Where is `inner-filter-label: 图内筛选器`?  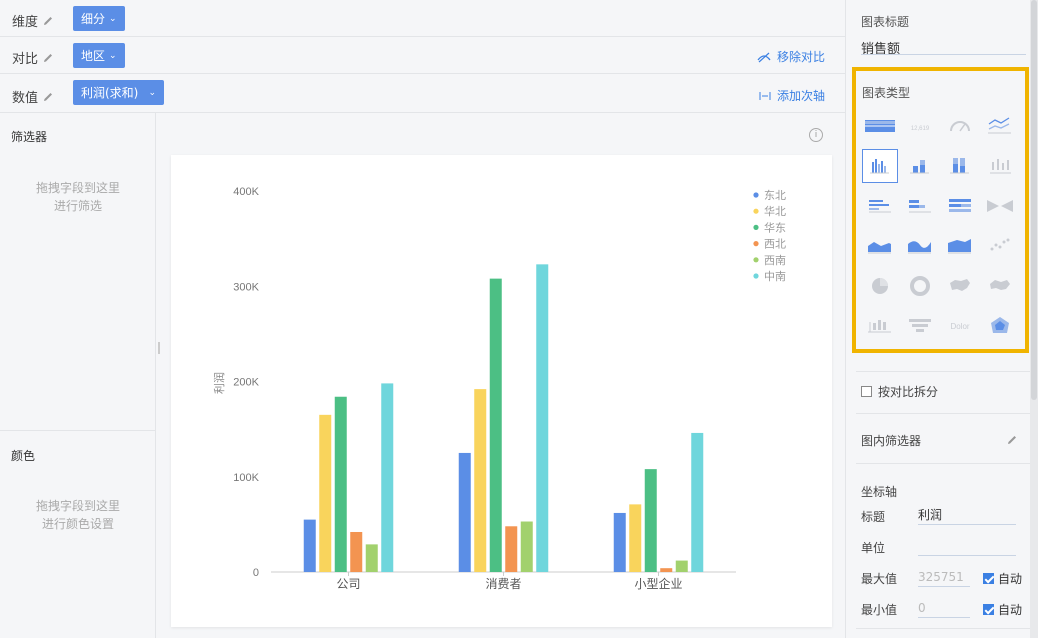
inner-filter-label: 图内筛选器 is located at coordinates (891, 441).